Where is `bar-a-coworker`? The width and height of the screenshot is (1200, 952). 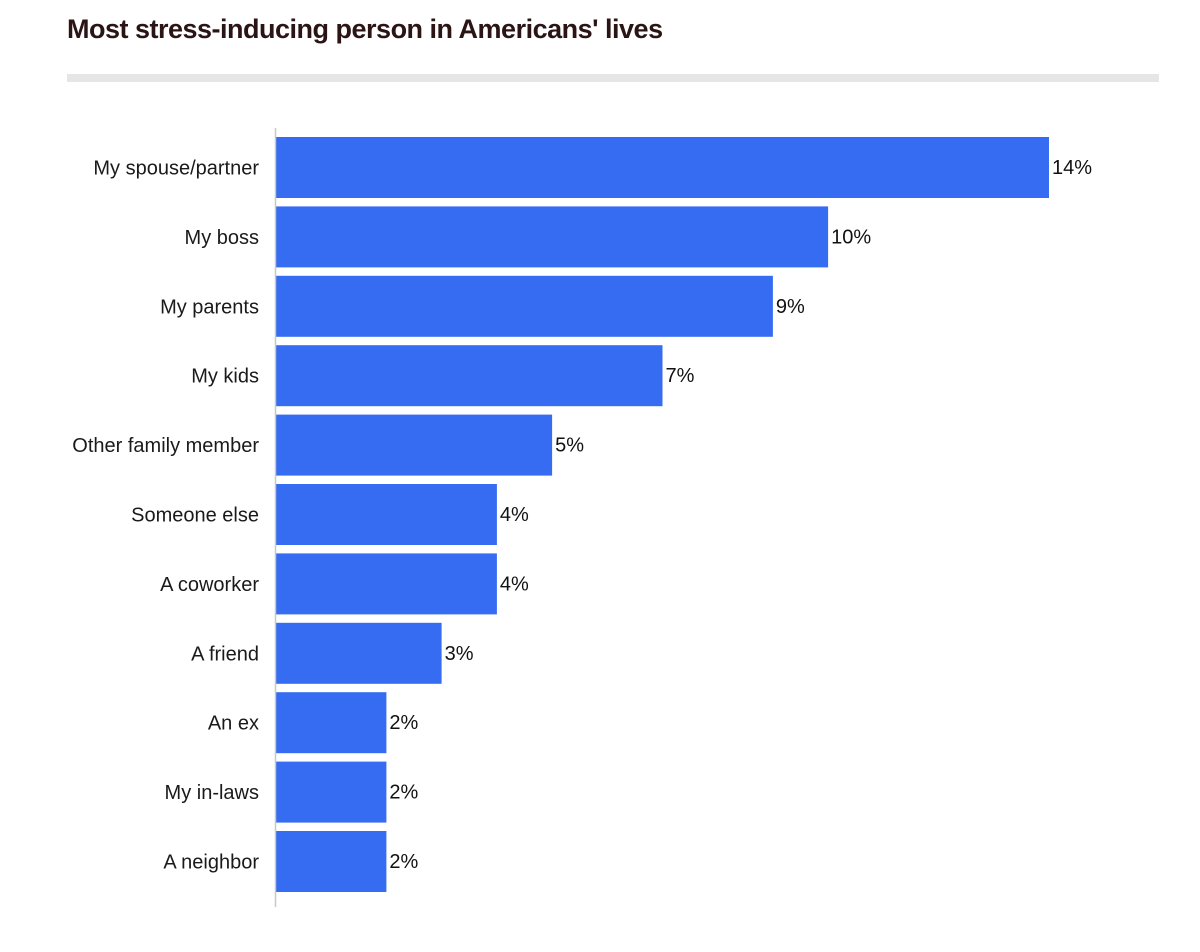 bar-a-coworker is located at coordinates (386, 584).